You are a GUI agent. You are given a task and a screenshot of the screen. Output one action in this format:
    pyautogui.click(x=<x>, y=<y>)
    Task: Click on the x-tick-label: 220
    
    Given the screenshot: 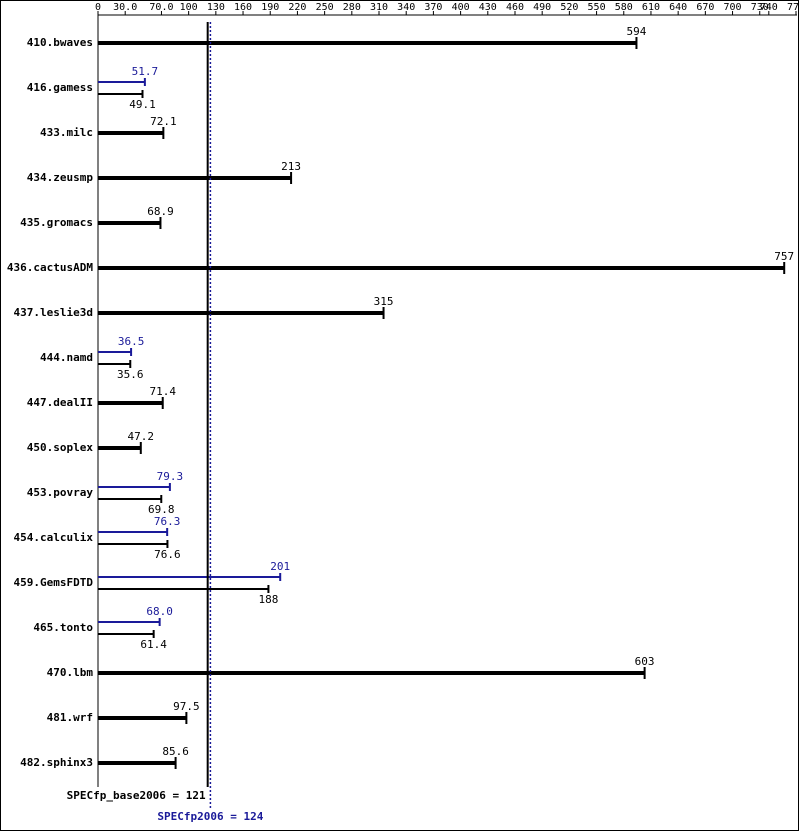 What is the action you would take?
    pyautogui.click(x=297, y=7)
    